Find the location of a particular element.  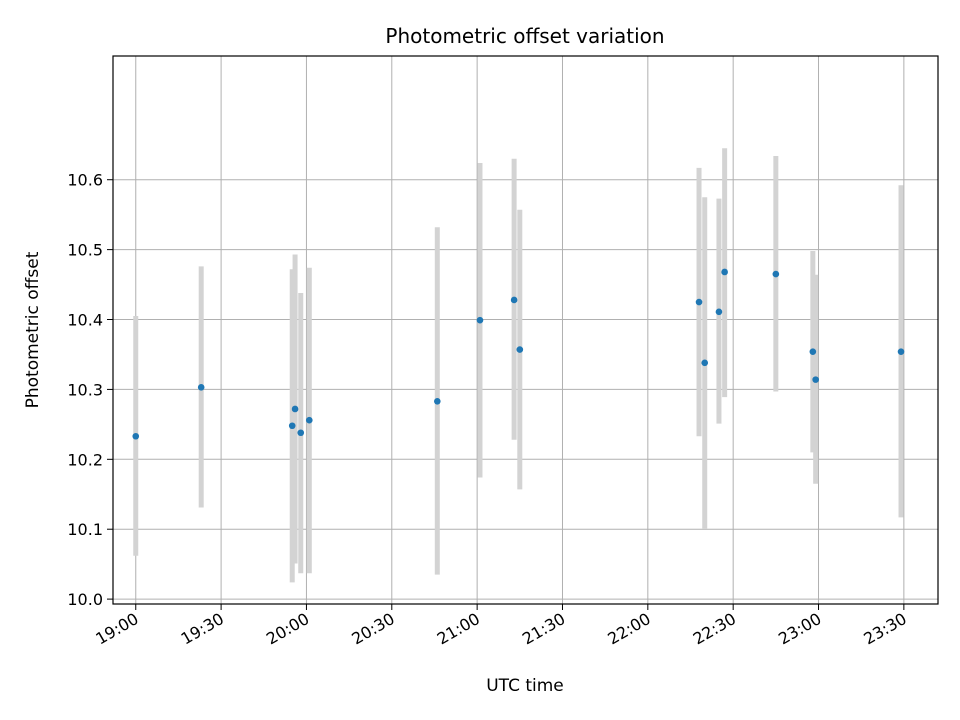

y-axis-label: Photometric offset is located at coordinates (33, 329).